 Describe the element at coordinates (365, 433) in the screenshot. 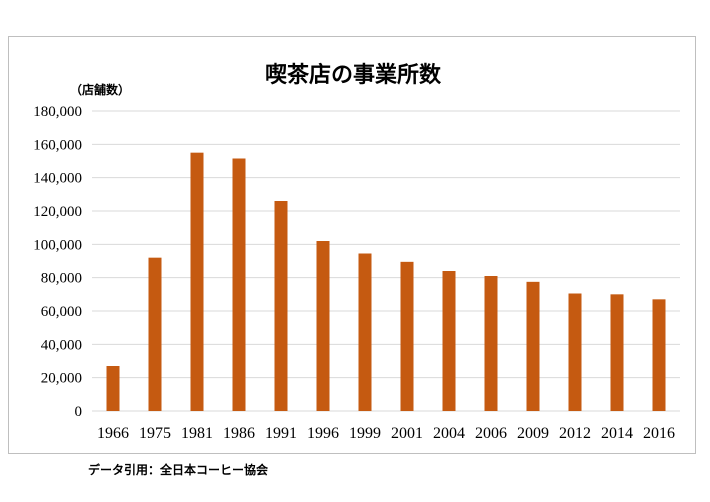

I see `x-tick-label: 1999` at that location.